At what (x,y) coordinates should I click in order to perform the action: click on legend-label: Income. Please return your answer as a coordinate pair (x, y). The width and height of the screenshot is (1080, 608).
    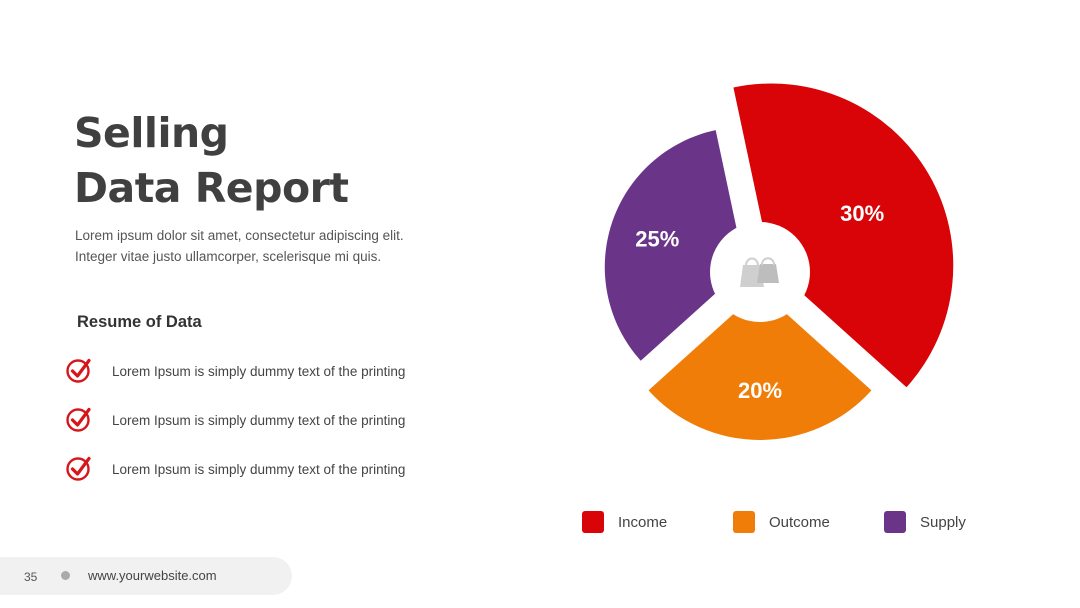
    Looking at the image, I should click on (643, 522).